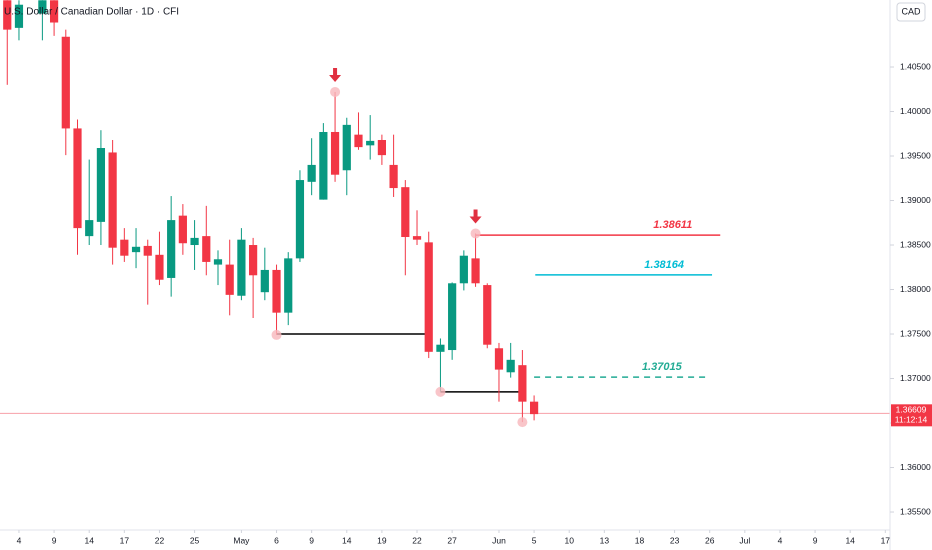 The width and height of the screenshot is (932, 550). I want to click on x-tick-label: 10, so click(569, 540).